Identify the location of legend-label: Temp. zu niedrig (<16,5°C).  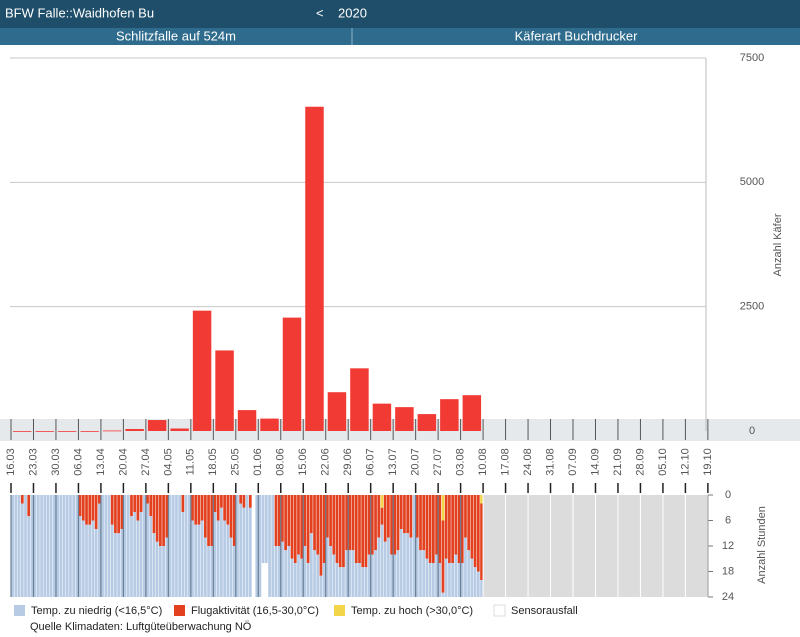
(96, 611).